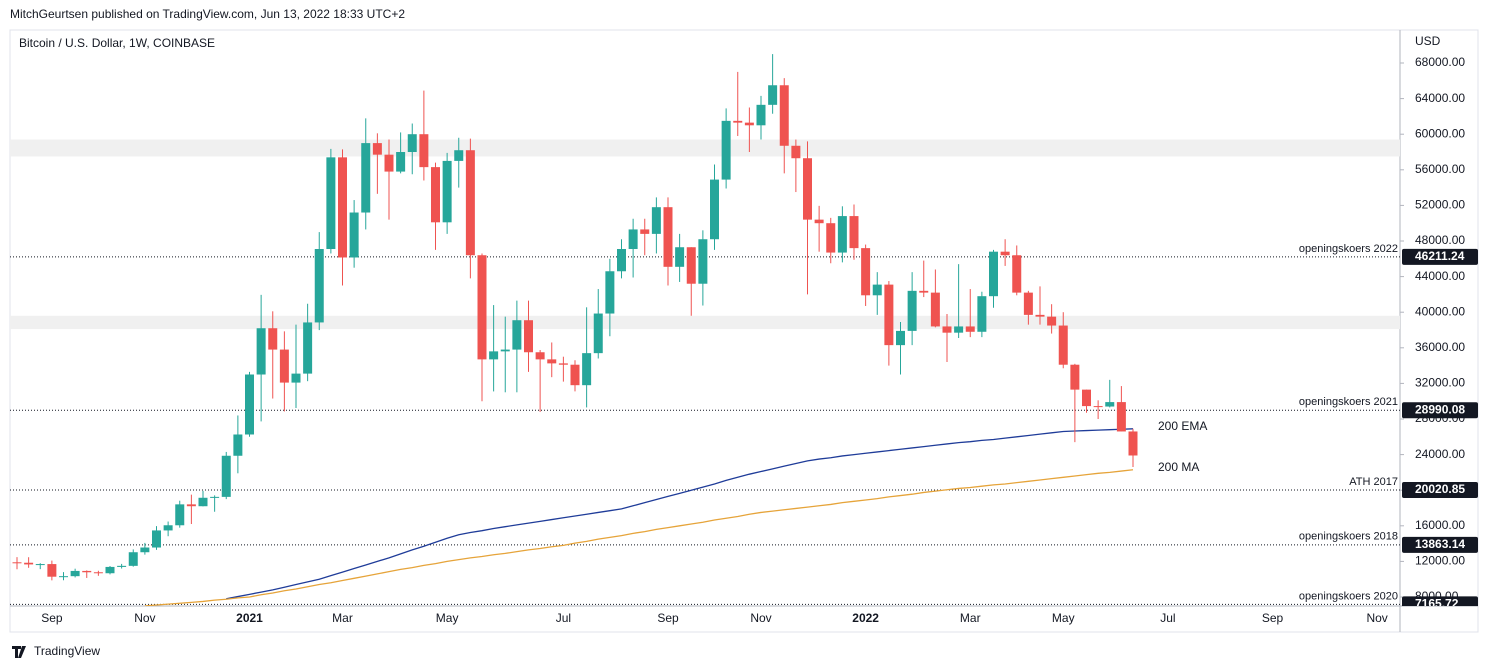  I want to click on y-tick-label: 48000.00, so click(1440, 240).